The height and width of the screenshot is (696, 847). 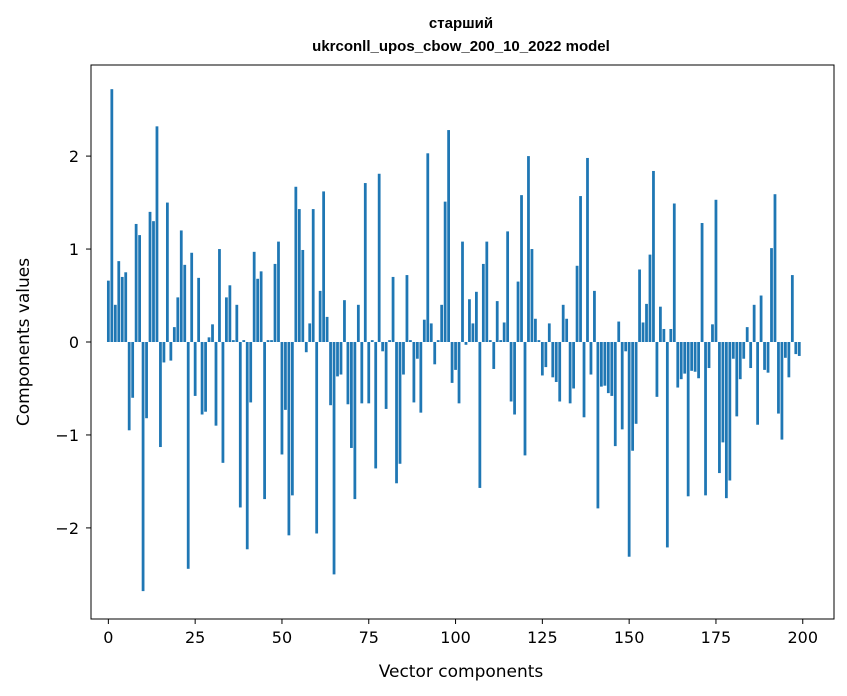 I want to click on x-tick-label: 0, so click(x=108, y=637).